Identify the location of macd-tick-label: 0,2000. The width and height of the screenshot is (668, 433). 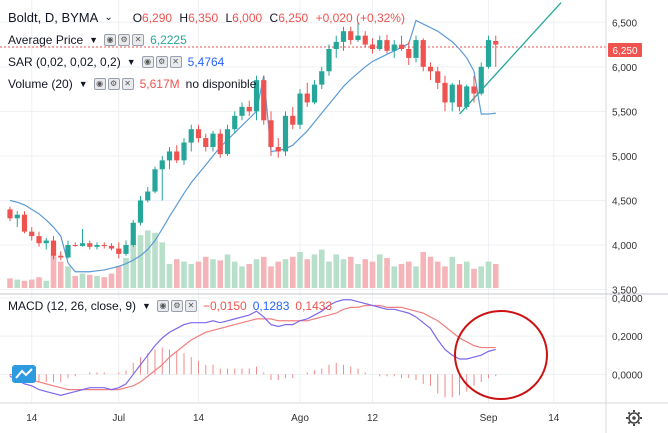
(627, 337).